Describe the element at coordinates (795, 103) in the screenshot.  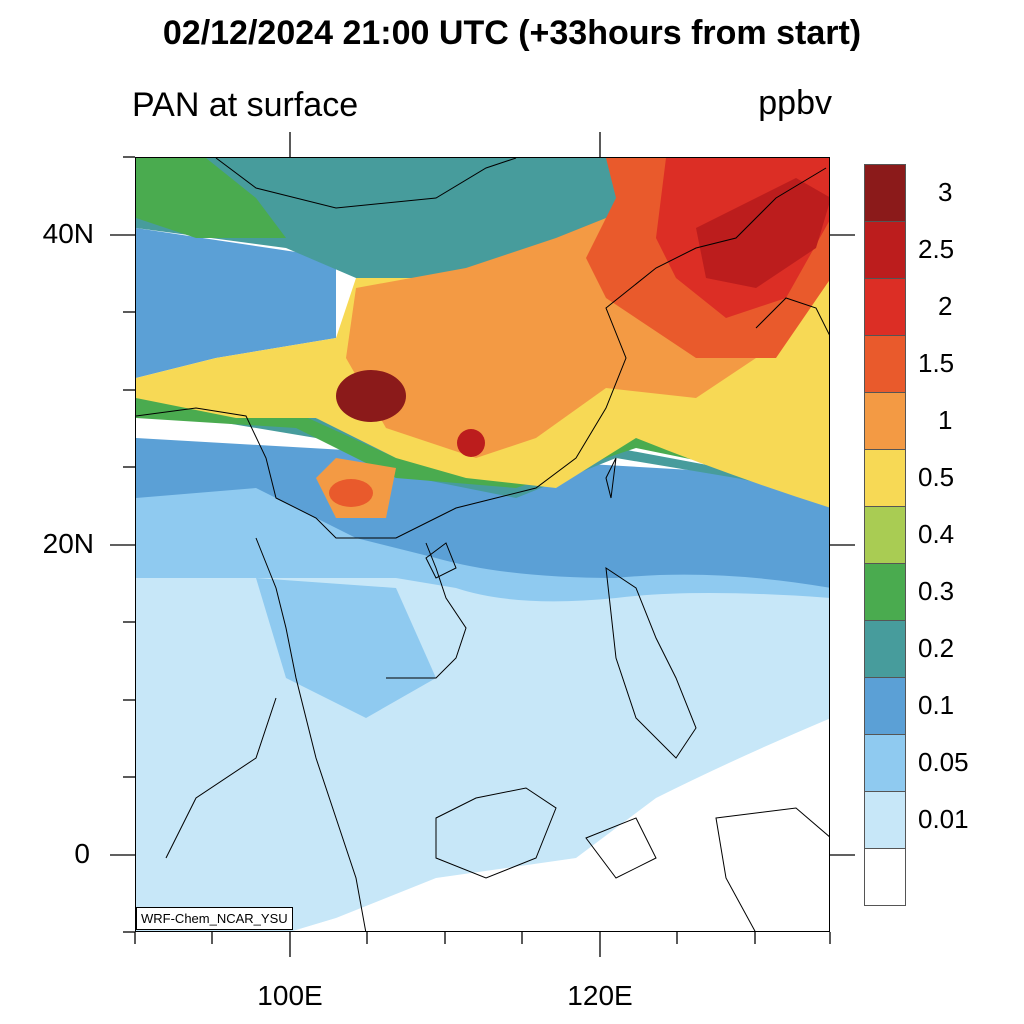
I see `units-label: ppbv` at that location.